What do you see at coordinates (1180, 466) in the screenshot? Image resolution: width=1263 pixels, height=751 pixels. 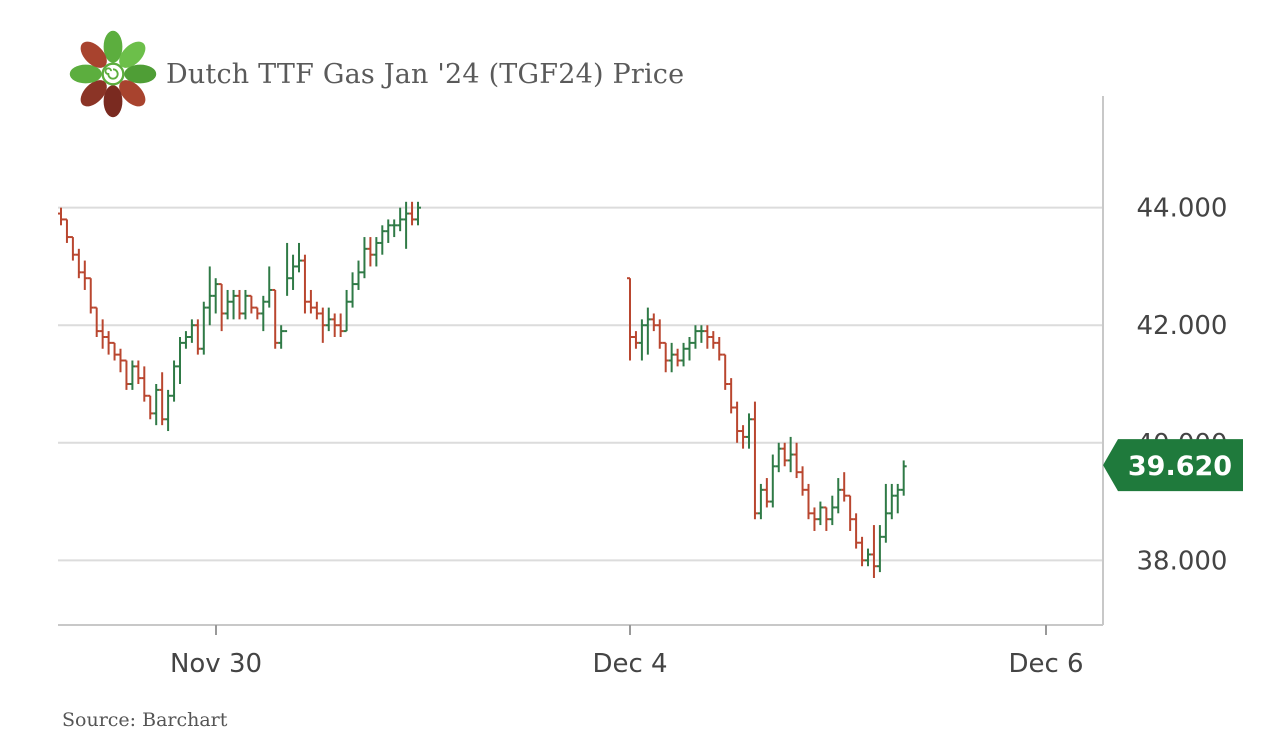 I see `last-price-label: 39.620` at bounding box center [1180, 466].